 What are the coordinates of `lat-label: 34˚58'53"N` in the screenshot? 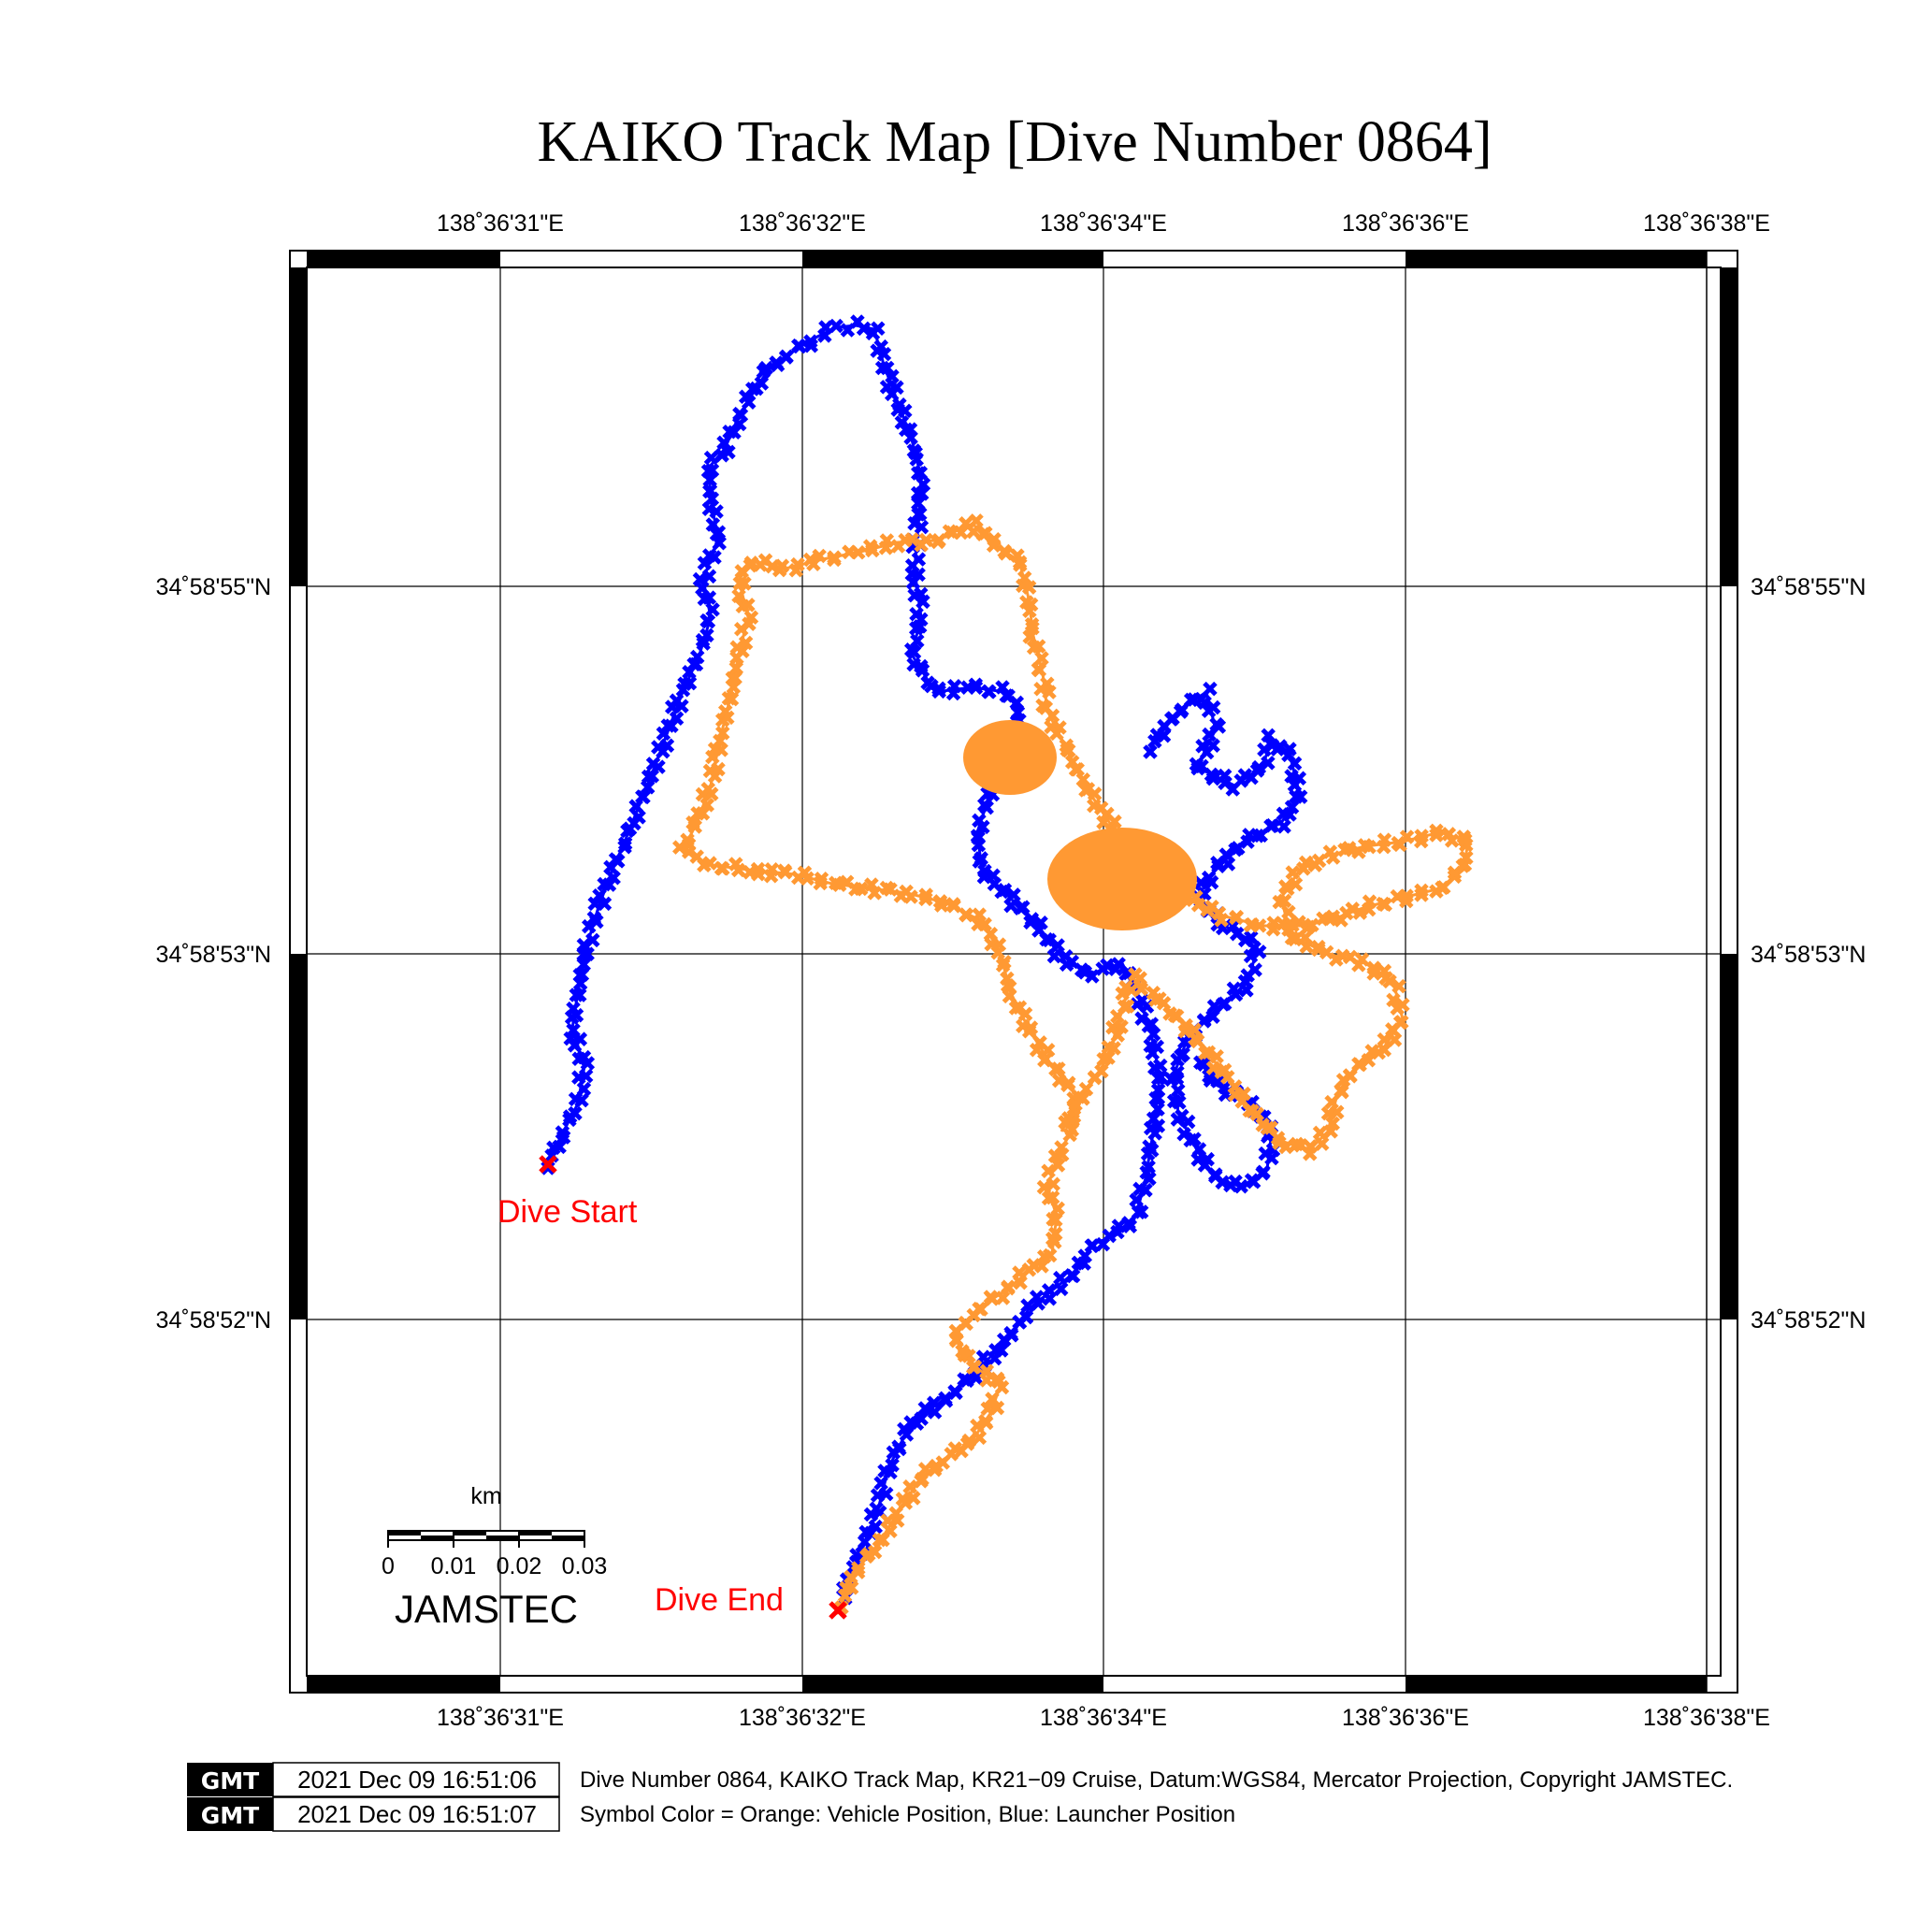 It's located at (1808, 955).